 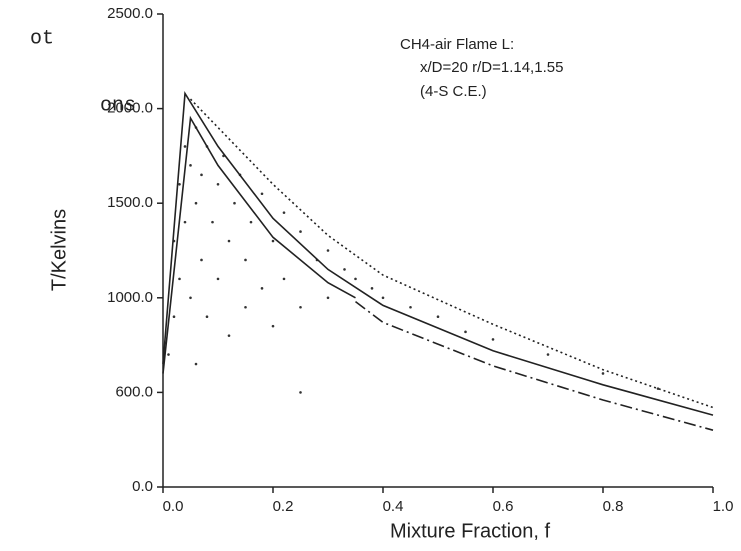 I want to click on x-tick-label: 1.0, so click(x=723, y=506).